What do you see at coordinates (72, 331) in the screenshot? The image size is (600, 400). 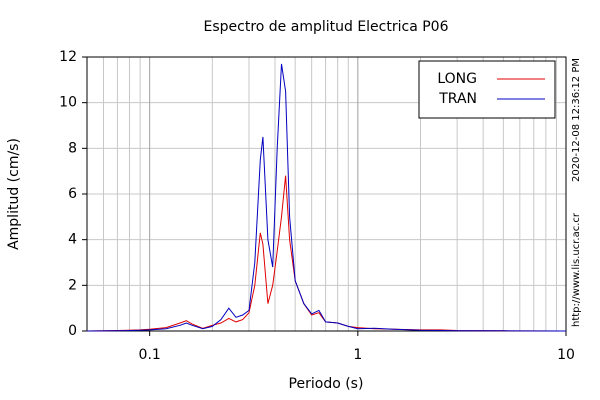 I see `y-tick-label: 0` at bounding box center [72, 331].